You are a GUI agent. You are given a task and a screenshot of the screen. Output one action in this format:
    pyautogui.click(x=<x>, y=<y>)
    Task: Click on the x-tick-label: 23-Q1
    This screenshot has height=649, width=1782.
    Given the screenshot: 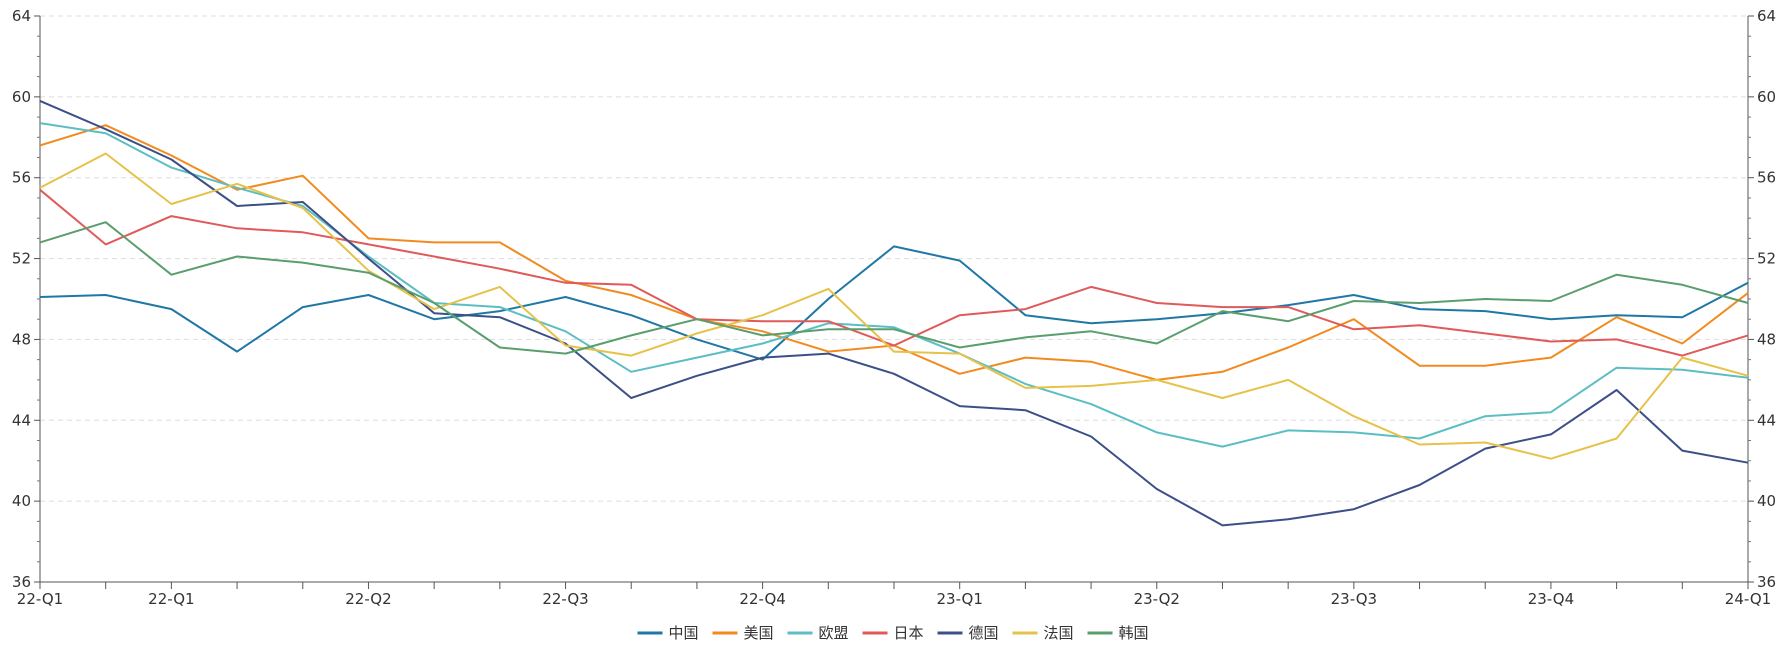 What is the action you would take?
    pyautogui.click(x=959, y=599)
    